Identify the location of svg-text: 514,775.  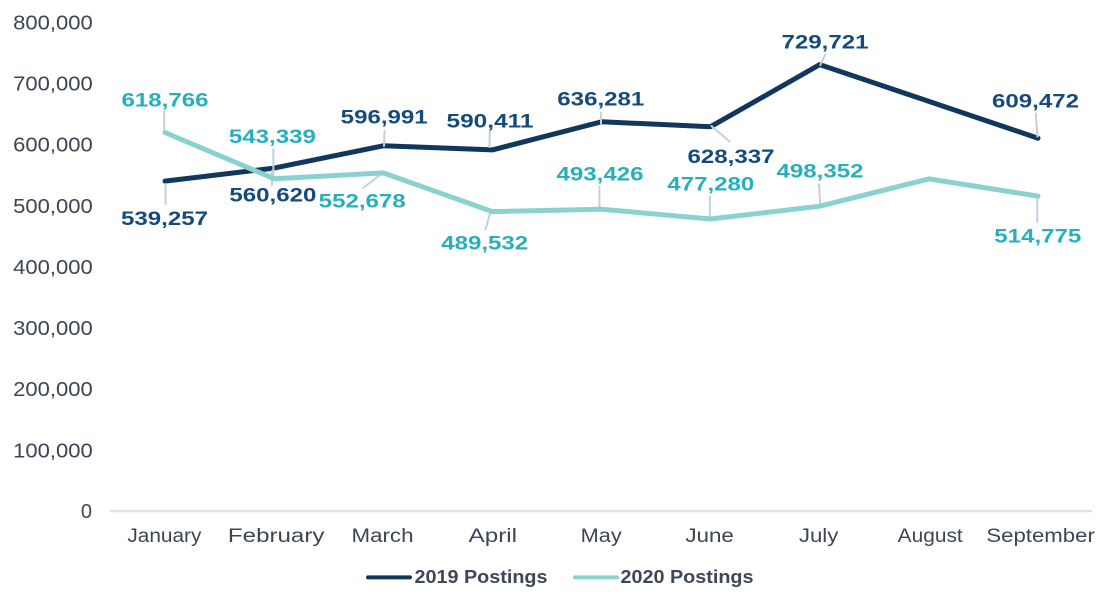
(1038, 236).